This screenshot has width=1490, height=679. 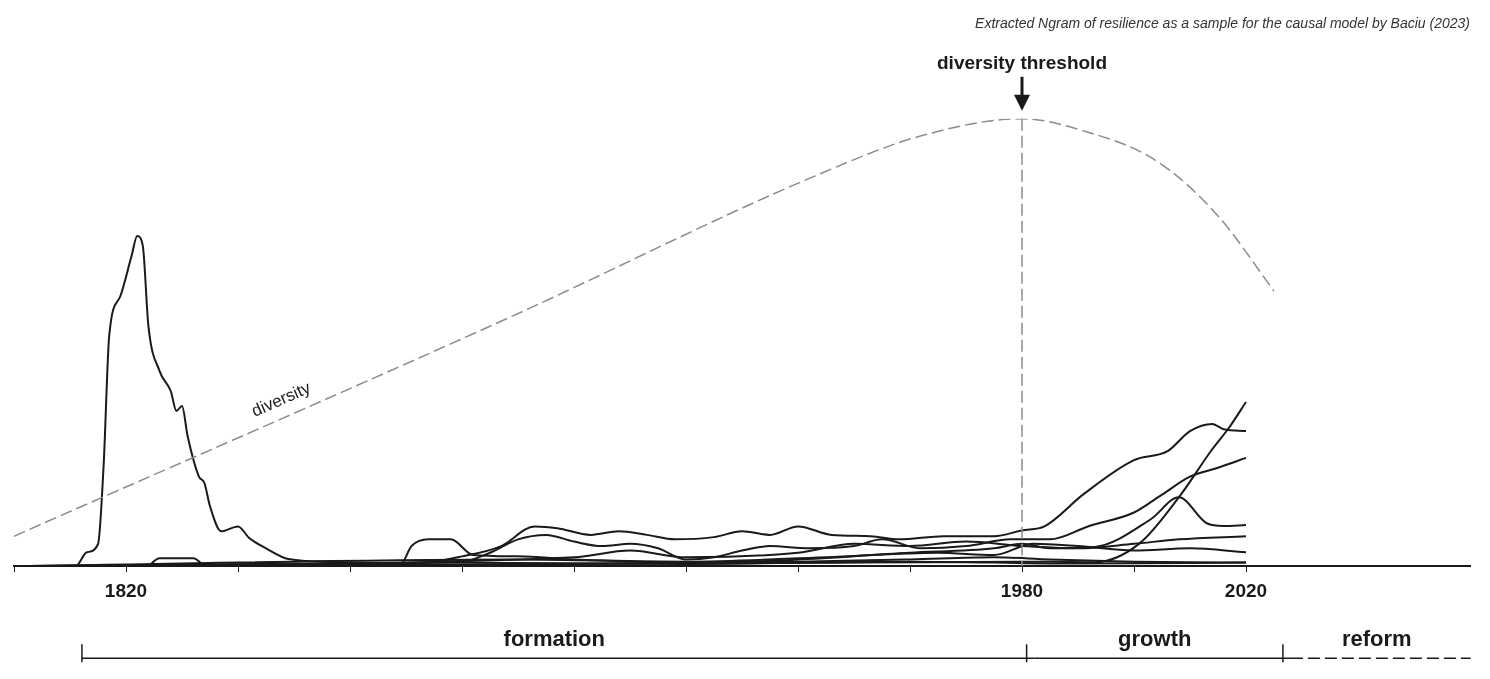 I want to click on text: reform, so click(x=1376, y=639).